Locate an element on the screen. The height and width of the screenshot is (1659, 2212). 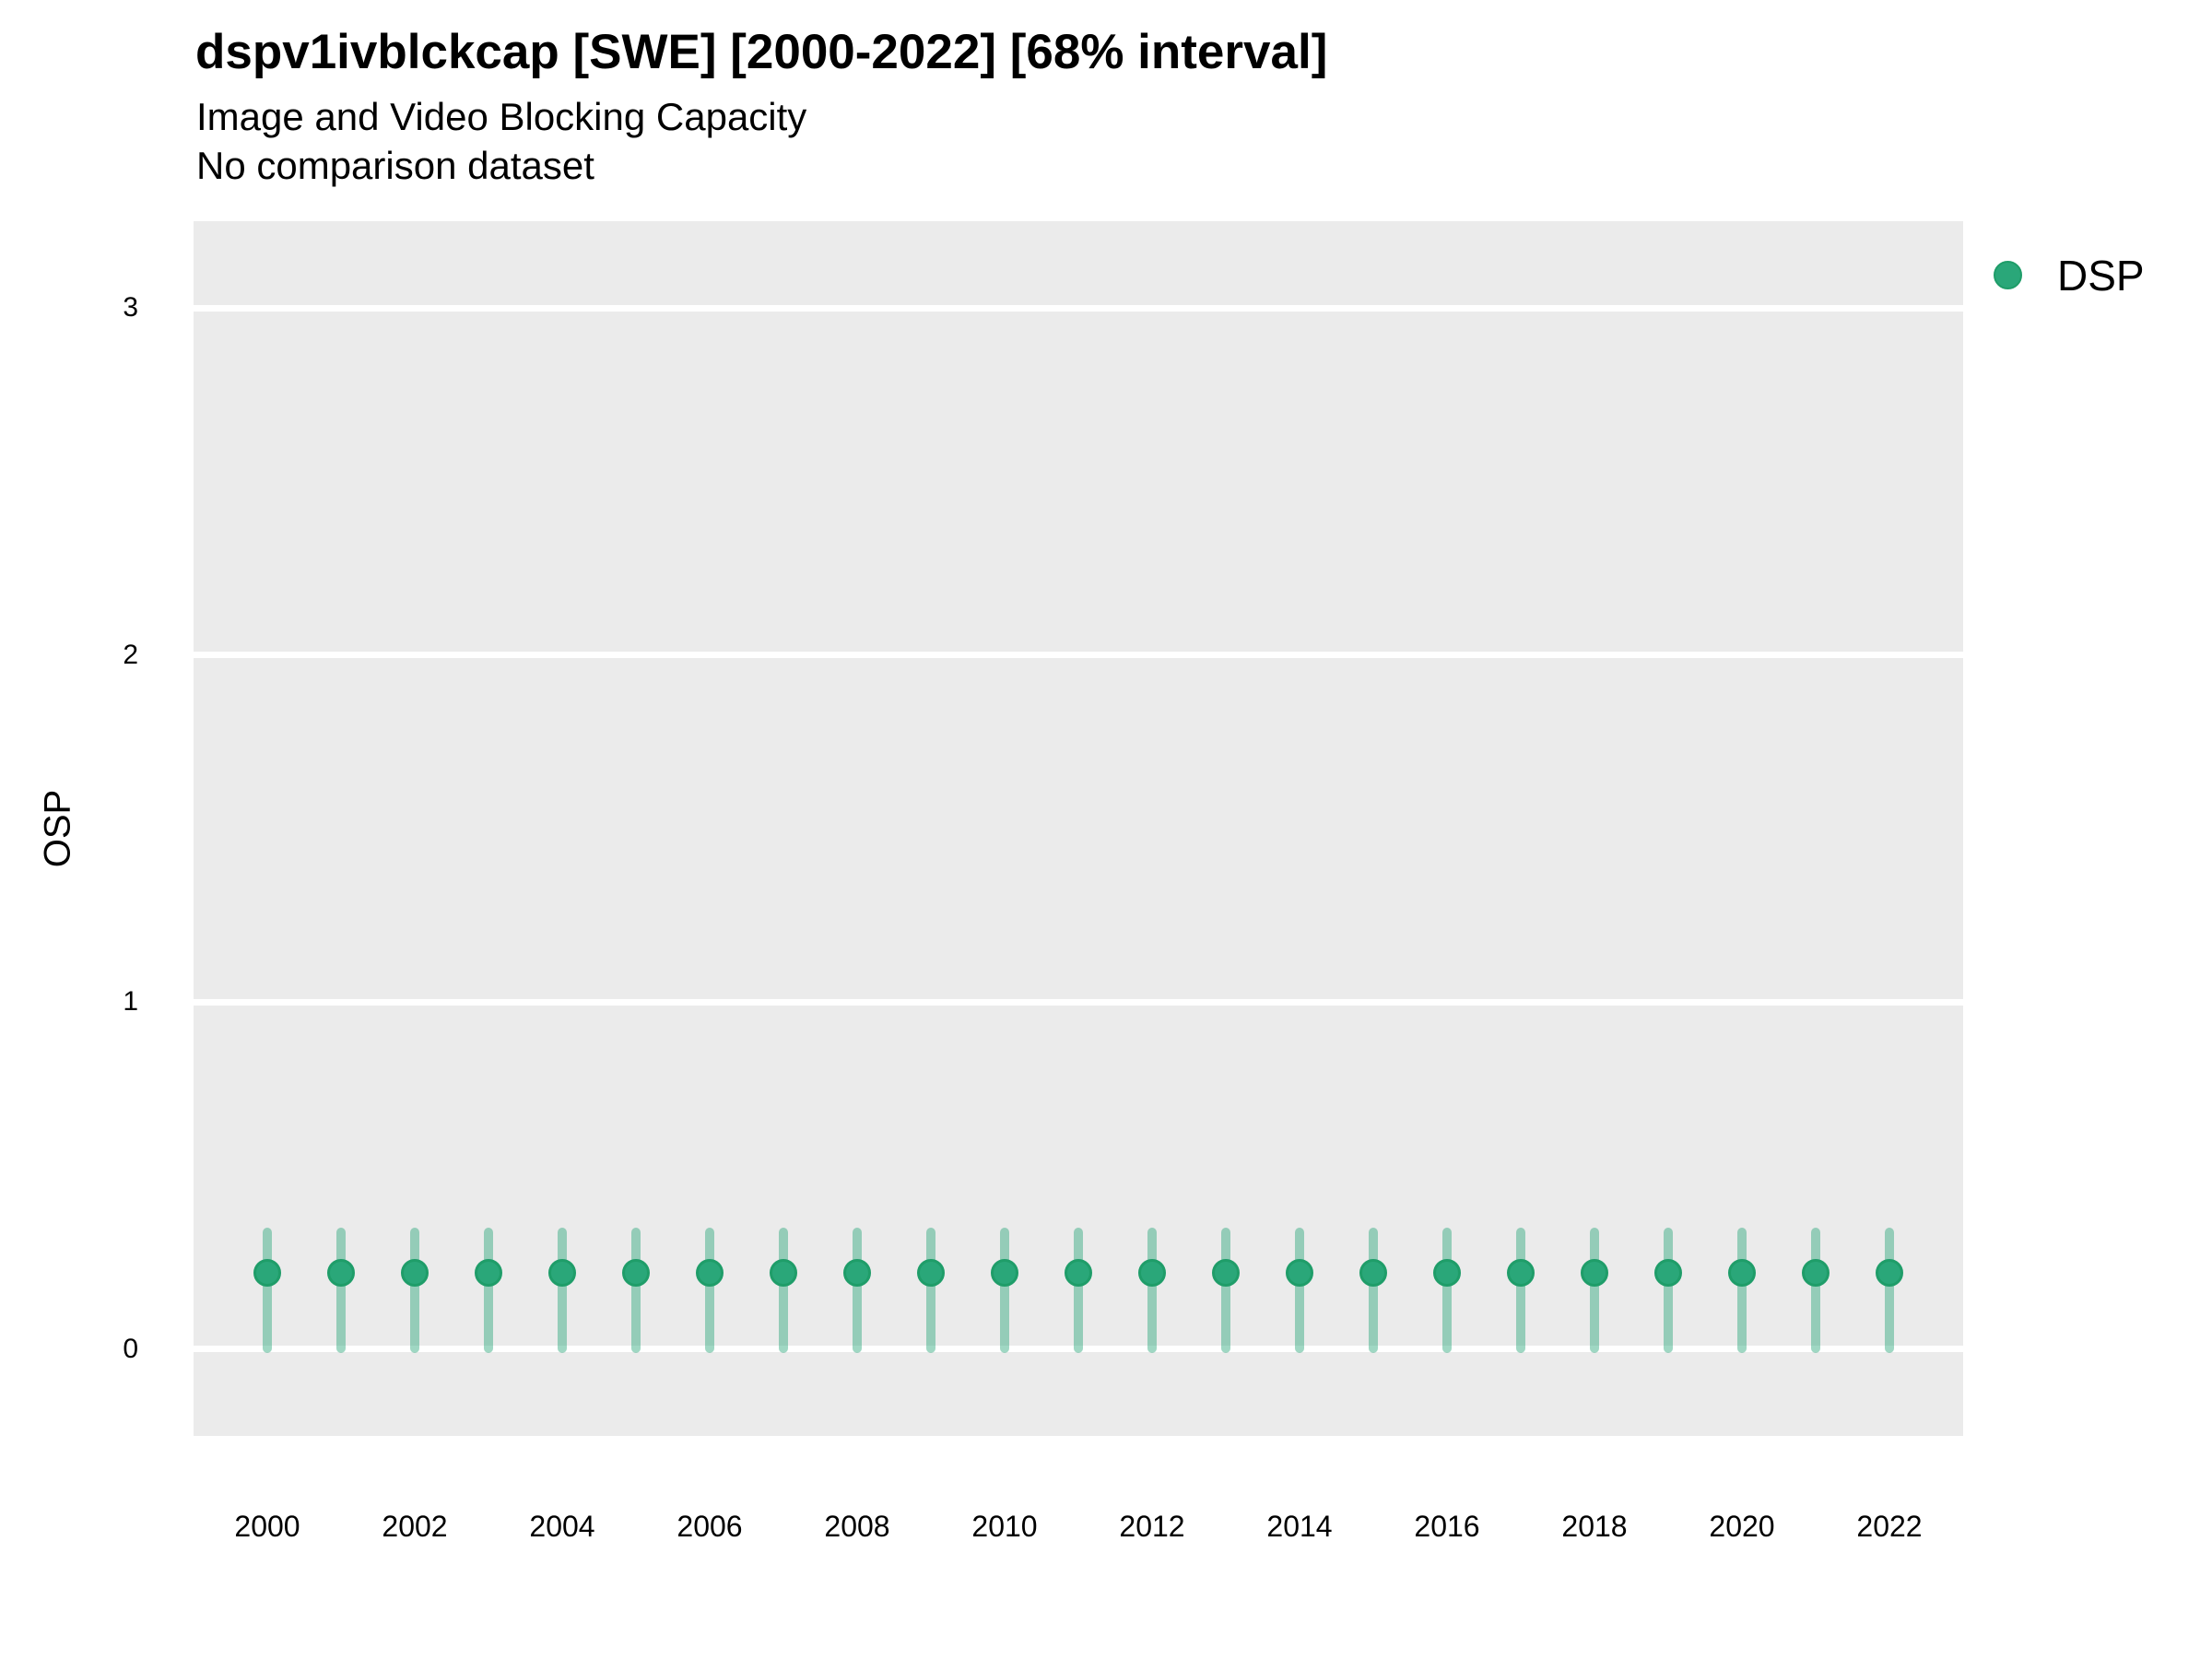
y-axis-title: OSP is located at coordinates (57, 828).